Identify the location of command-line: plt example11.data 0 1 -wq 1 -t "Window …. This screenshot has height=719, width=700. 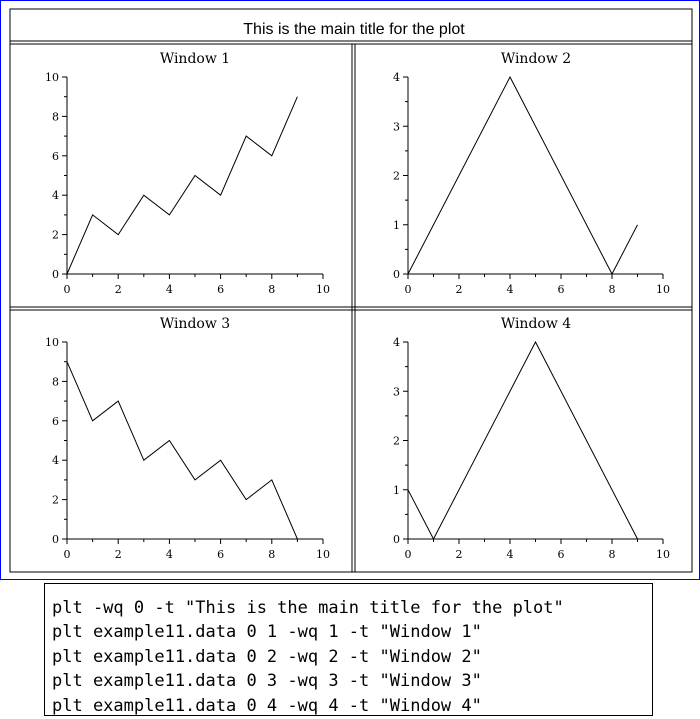
(267, 632).